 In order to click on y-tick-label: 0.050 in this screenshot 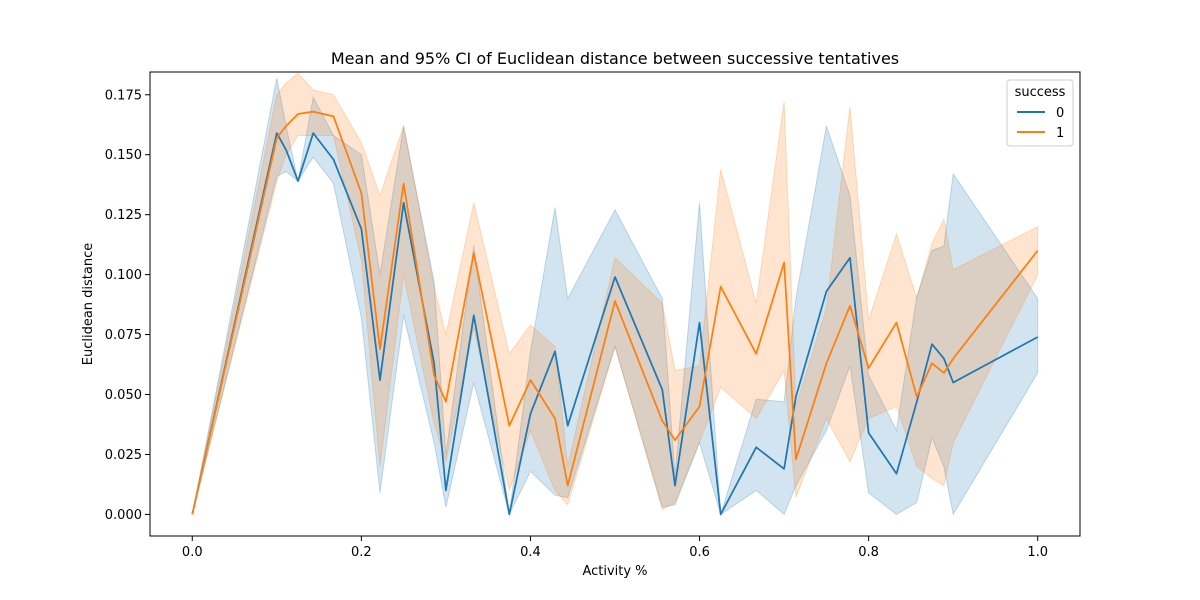, I will do `click(123, 395)`.